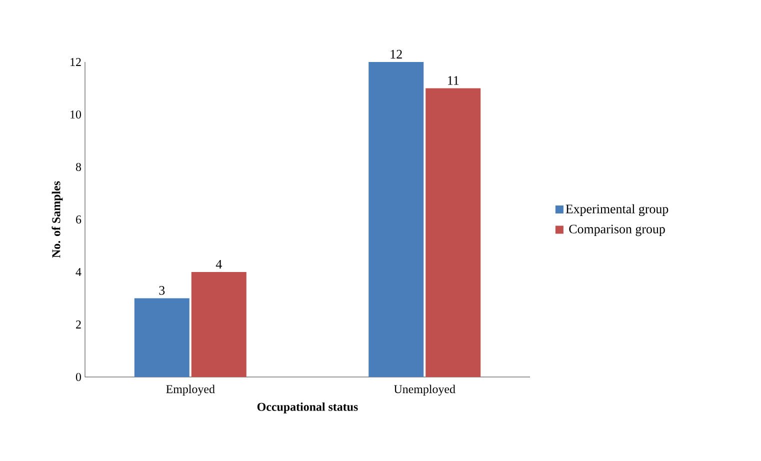 The image size is (761, 461). What do you see at coordinates (190, 390) in the screenshot?
I see `x-tick-label: Employed` at bounding box center [190, 390].